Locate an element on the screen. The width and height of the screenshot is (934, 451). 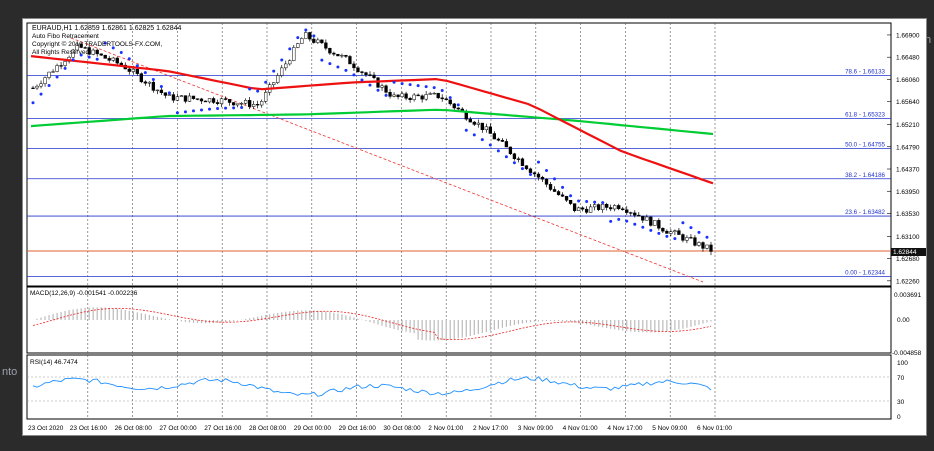
x-tick-label: 27 Oct 16:00 is located at coordinates (223, 428).